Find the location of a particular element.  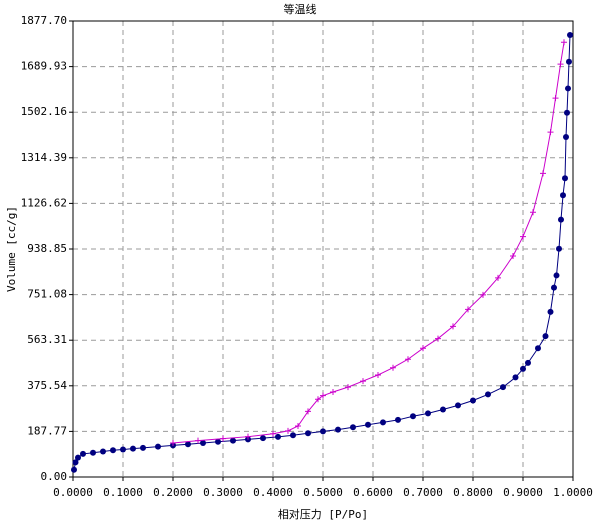

y-tick-label: 1502.16 is located at coordinates (44, 111).